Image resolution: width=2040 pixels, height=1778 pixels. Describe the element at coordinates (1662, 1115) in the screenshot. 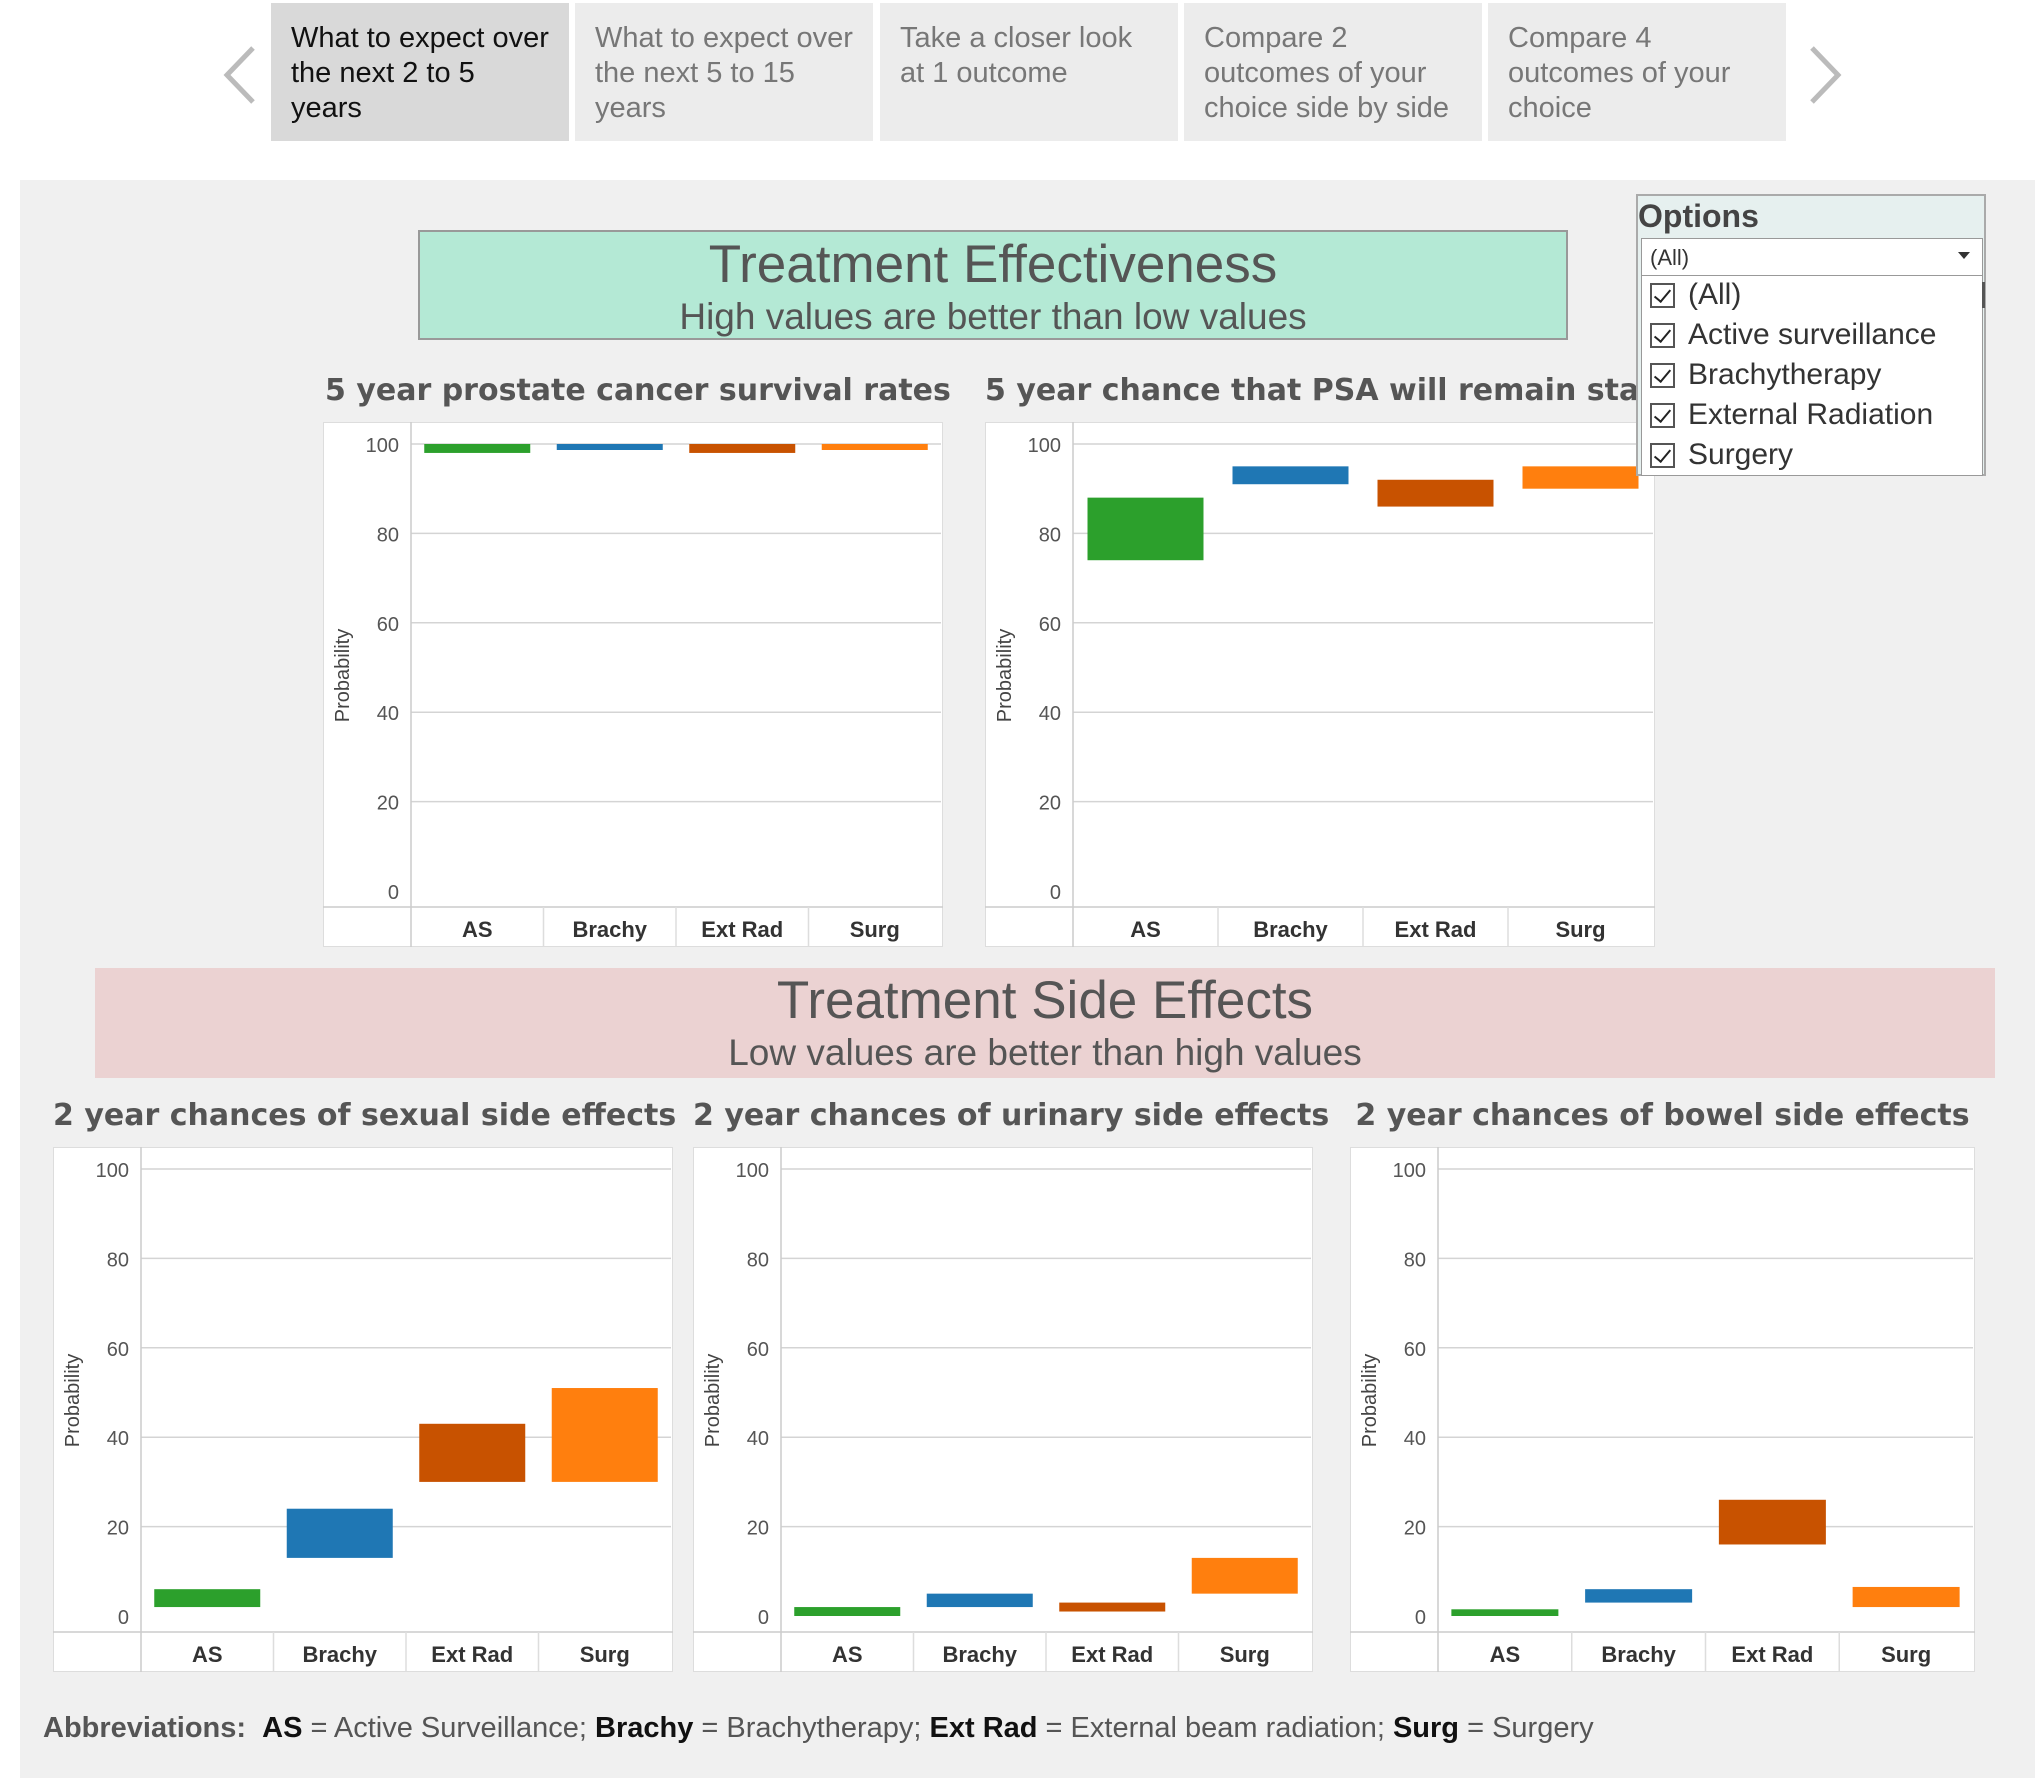

I see `chart-title-bowel: 2 year chances of bowel side effects` at that location.